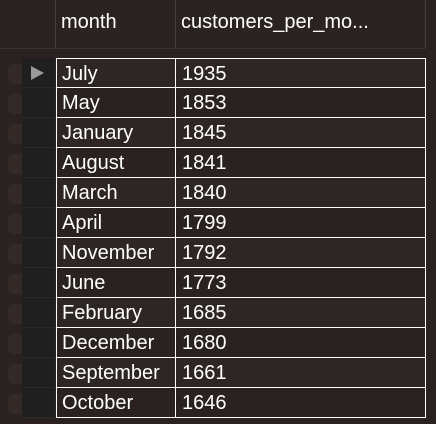 This screenshot has height=424, width=436. What do you see at coordinates (300, 253) in the screenshot?
I see `cell-customers-per-month: 1792` at bounding box center [300, 253].